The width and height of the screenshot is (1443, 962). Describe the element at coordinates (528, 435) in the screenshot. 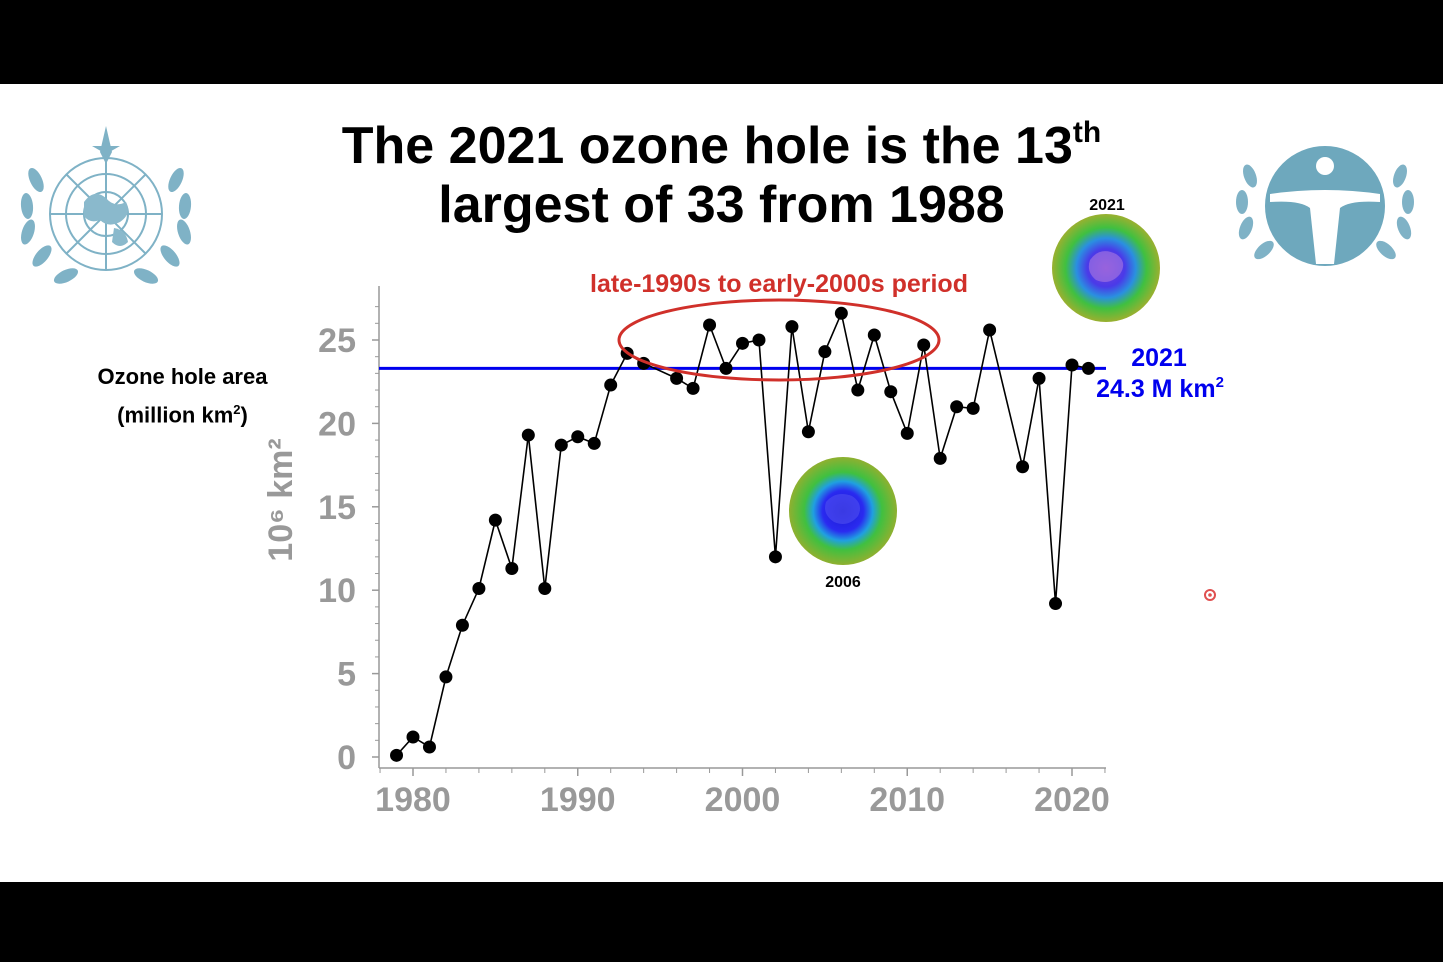

I see `data-point-1987` at that location.